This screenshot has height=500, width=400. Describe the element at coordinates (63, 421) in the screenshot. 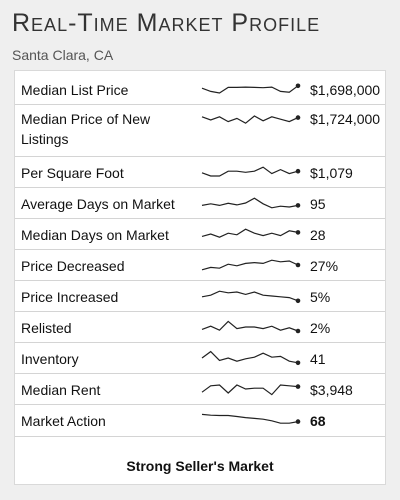

I see `metric-label: Market Action` at that location.